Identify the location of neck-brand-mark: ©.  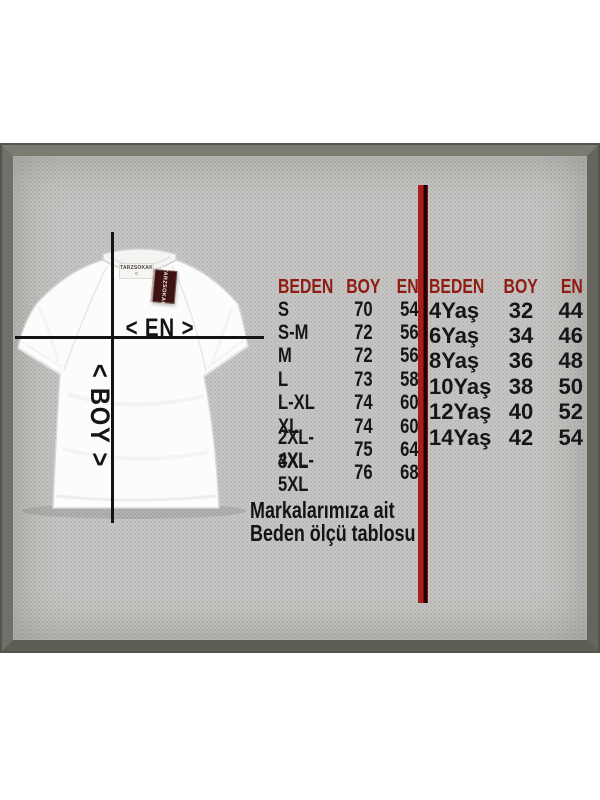
(136, 273).